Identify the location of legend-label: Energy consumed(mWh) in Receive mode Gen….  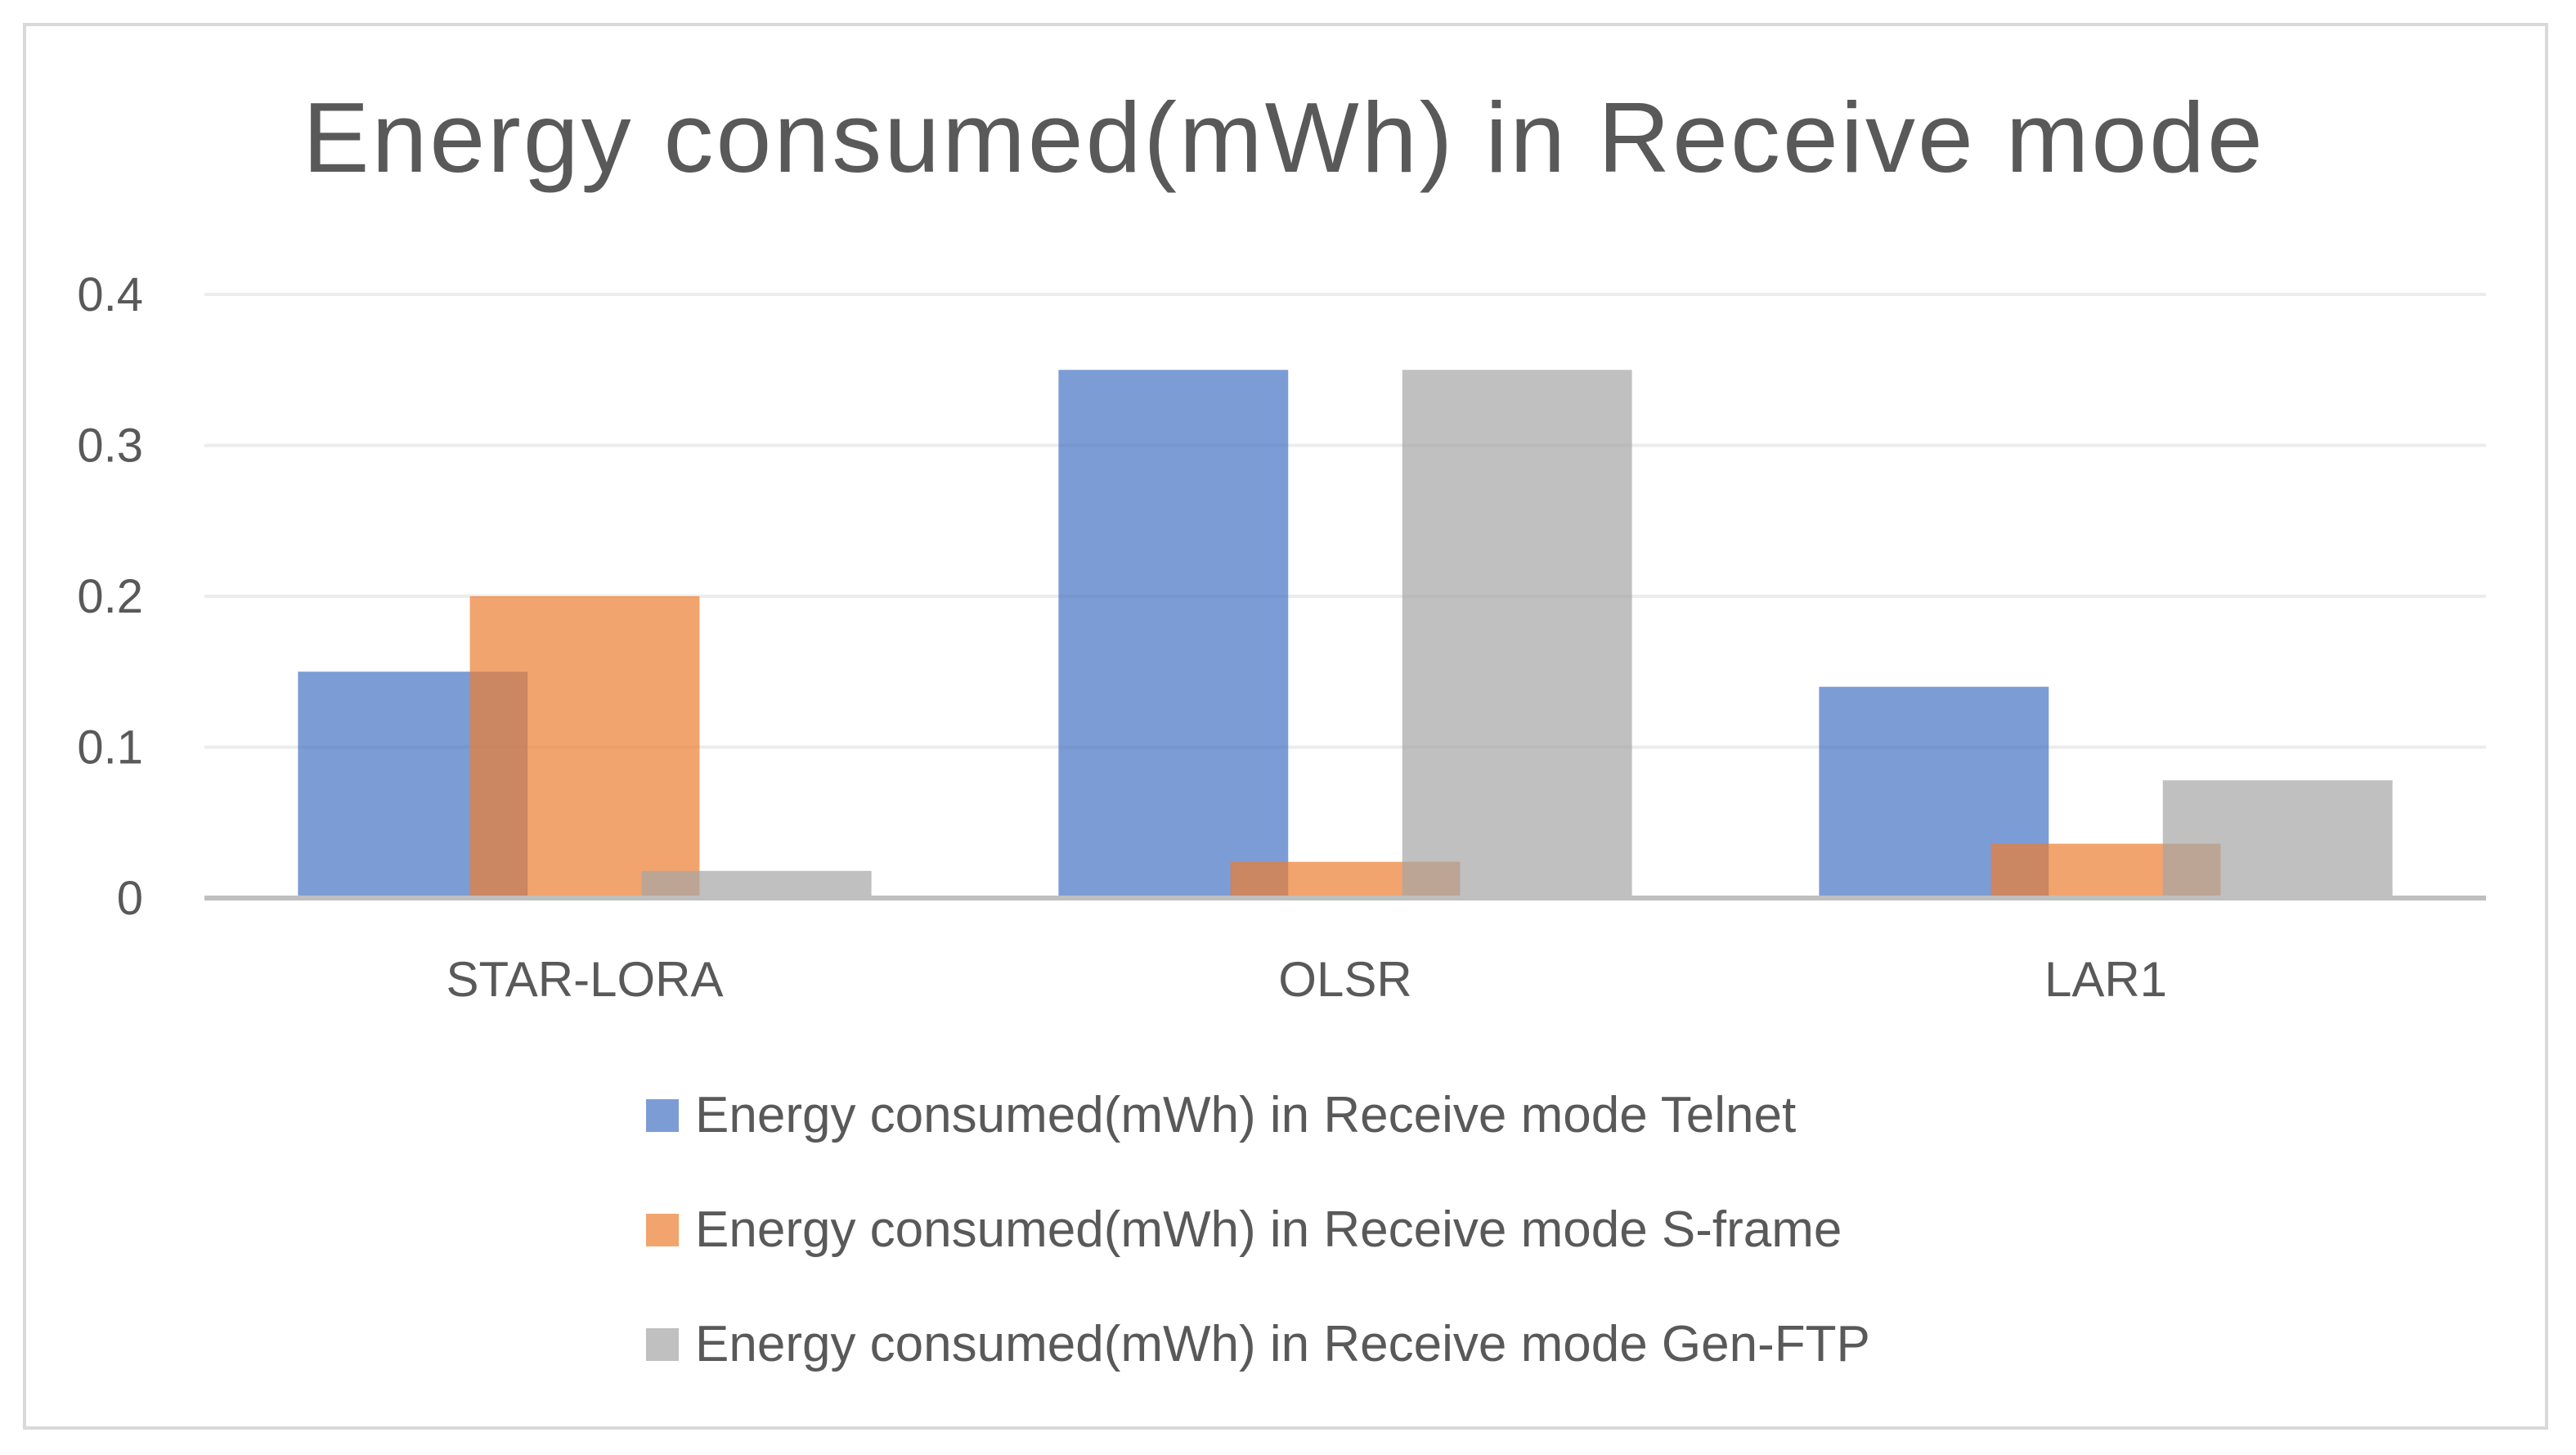
(1282, 1344).